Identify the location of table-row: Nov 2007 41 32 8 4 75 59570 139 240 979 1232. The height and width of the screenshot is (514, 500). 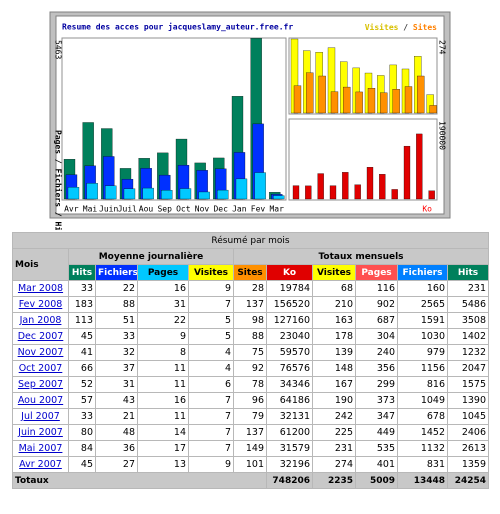
(251, 352).